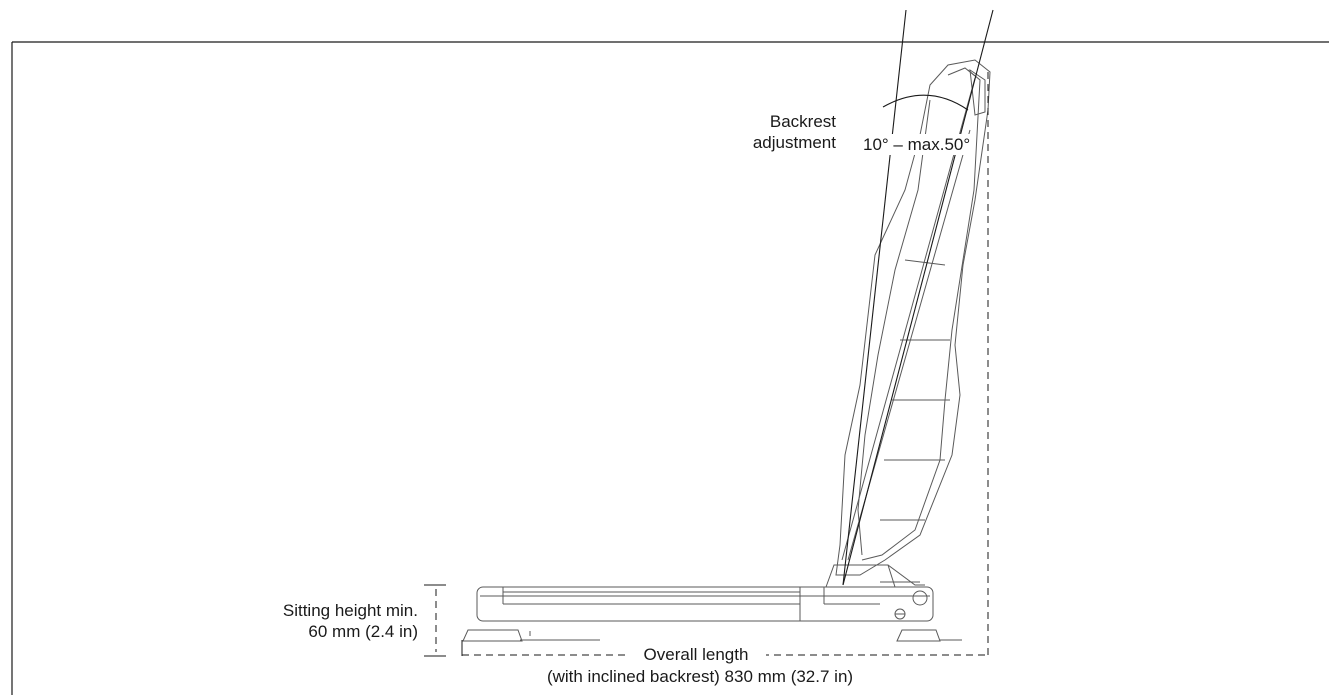  Describe the element at coordinates (918, 297) in the screenshot. I see `backrest-angle-lines` at that location.